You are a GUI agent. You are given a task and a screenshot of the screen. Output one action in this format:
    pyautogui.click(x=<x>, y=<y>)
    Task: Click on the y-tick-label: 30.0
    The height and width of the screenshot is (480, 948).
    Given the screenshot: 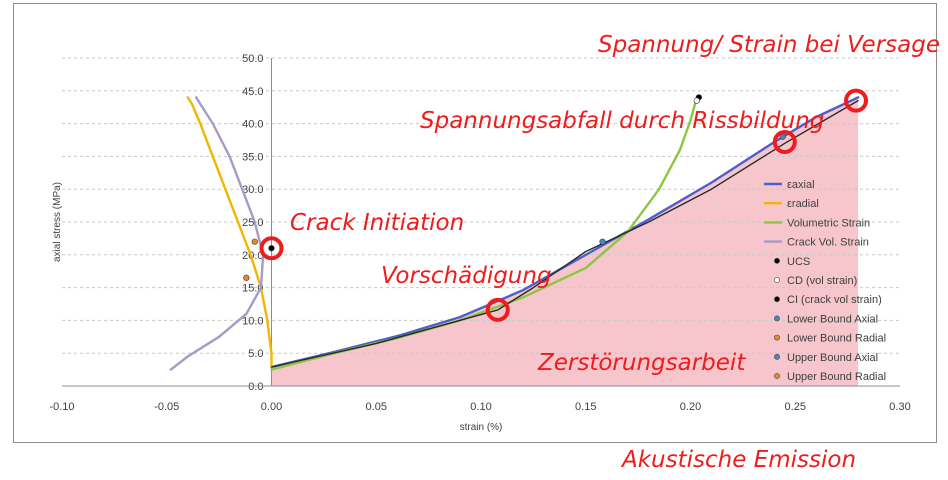 What is the action you would take?
    pyautogui.click(x=252, y=190)
    